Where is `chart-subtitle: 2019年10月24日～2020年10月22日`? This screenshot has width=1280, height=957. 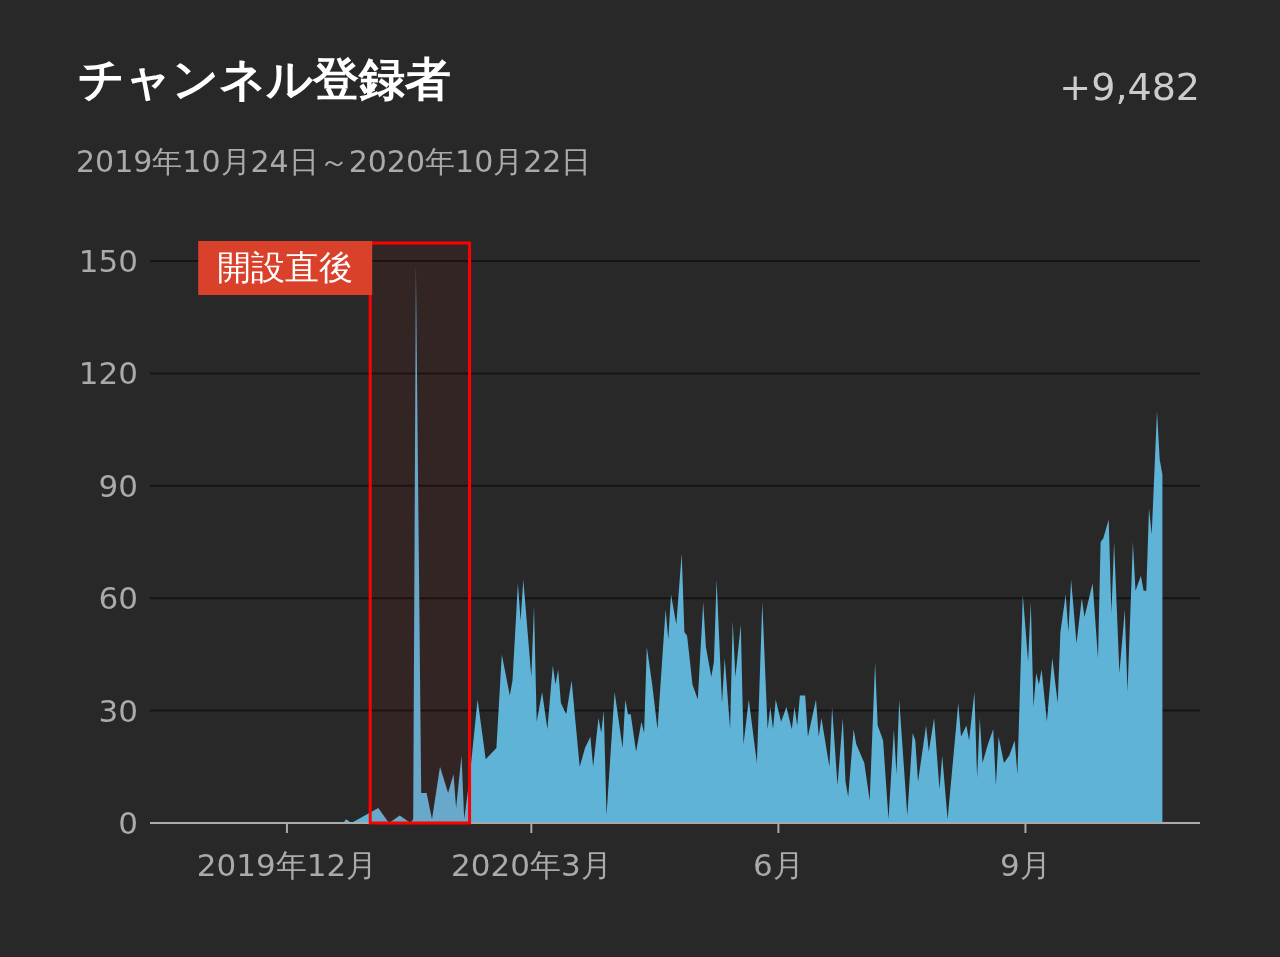
chart-subtitle: 2019年10月24日～2020年10月22日 is located at coordinates (334, 161).